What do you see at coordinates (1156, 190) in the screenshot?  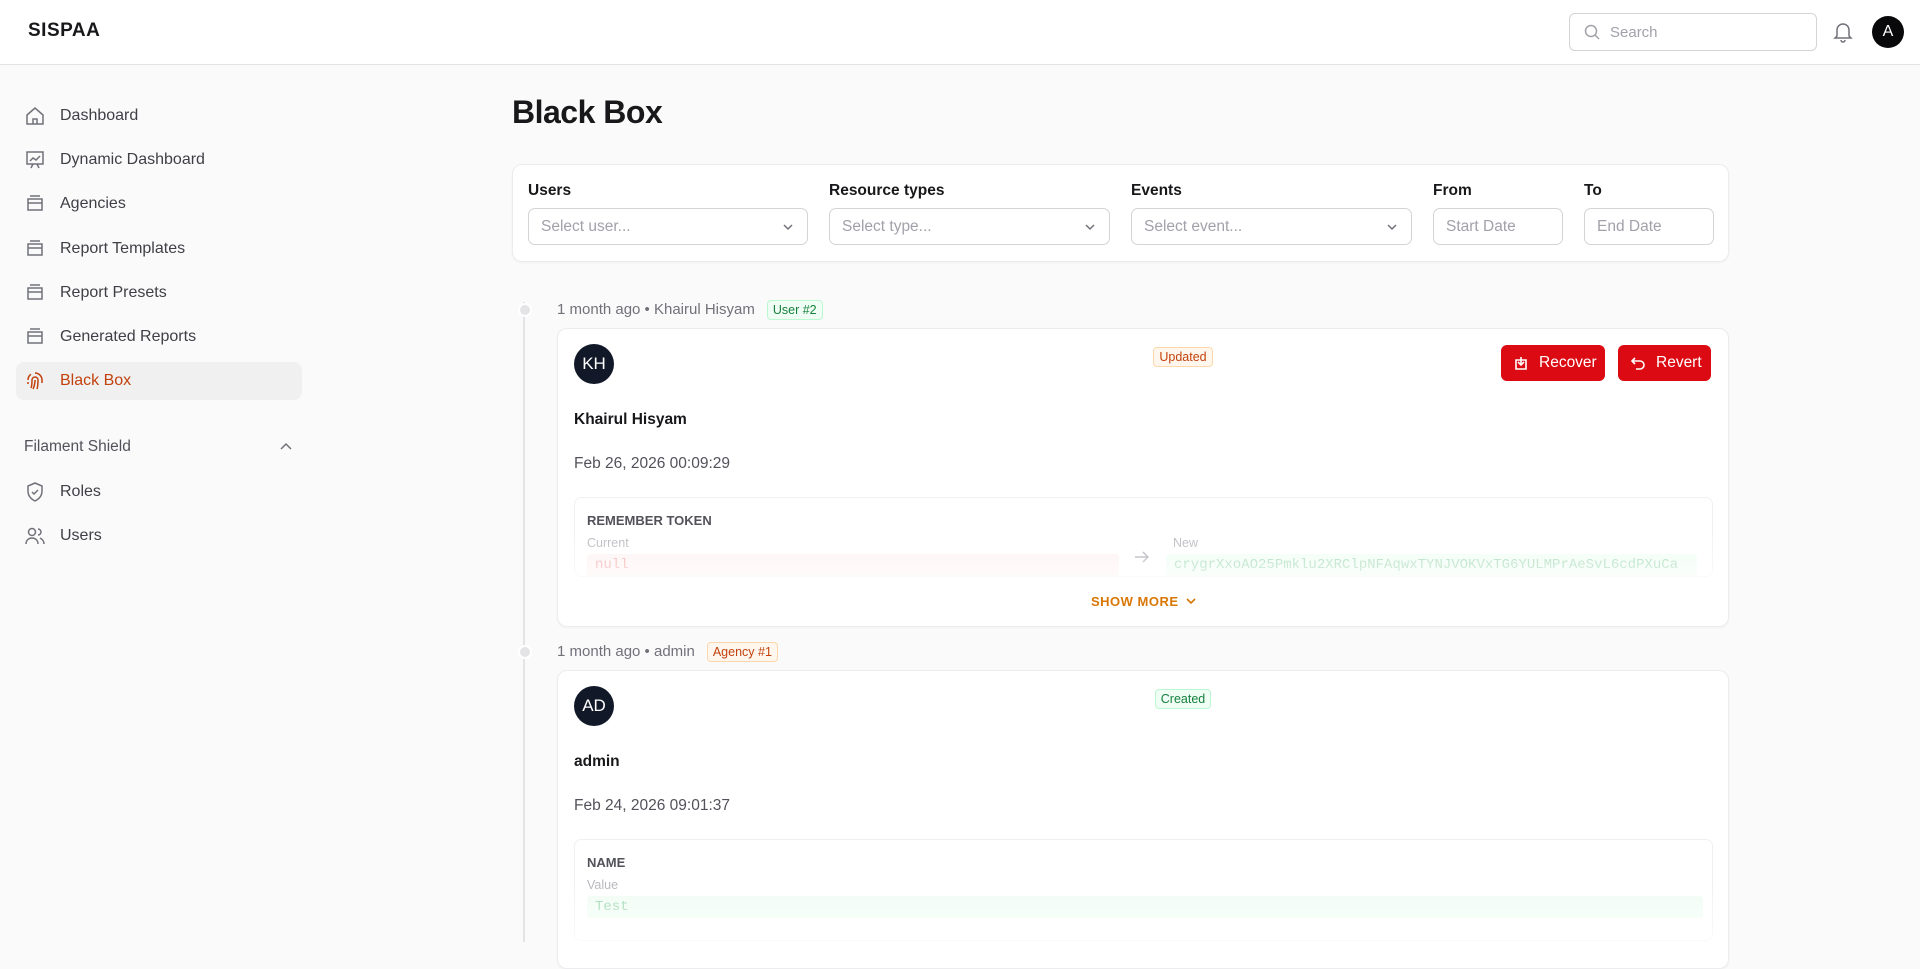 I see `filter-label: Events` at bounding box center [1156, 190].